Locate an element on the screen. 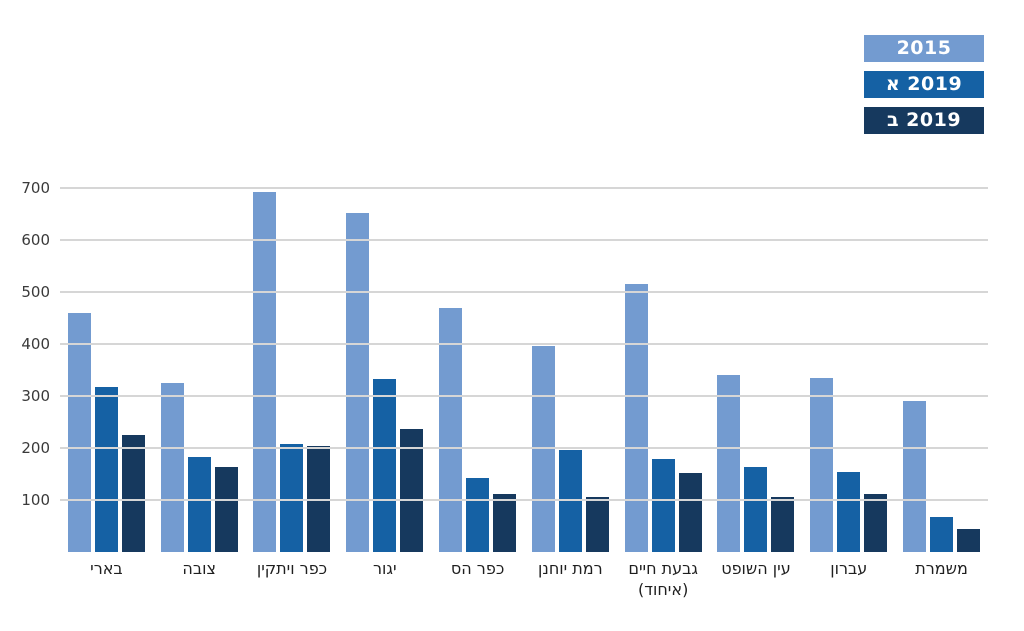 Image resolution: width=1024 pixels, height=631 pixels. y-axis-tick-label: 600 is located at coordinates (35, 240).